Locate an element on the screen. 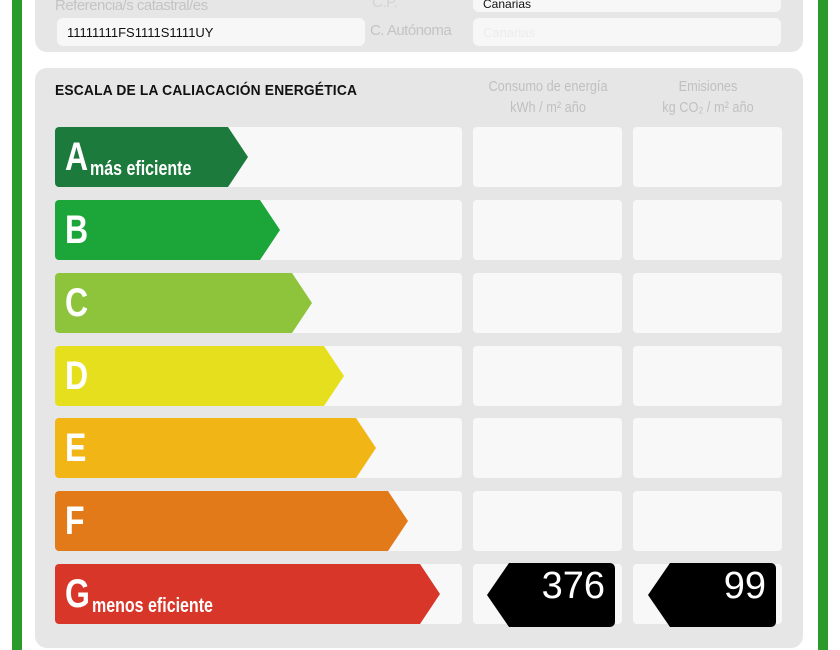  rating-letter: E is located at coordinates (76, 447).